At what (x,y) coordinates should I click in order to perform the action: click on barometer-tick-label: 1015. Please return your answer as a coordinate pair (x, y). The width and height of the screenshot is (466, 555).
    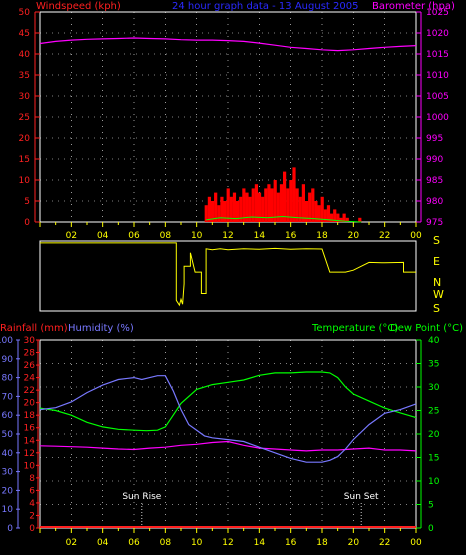
    Looking at the image, I should click on (437, 55).